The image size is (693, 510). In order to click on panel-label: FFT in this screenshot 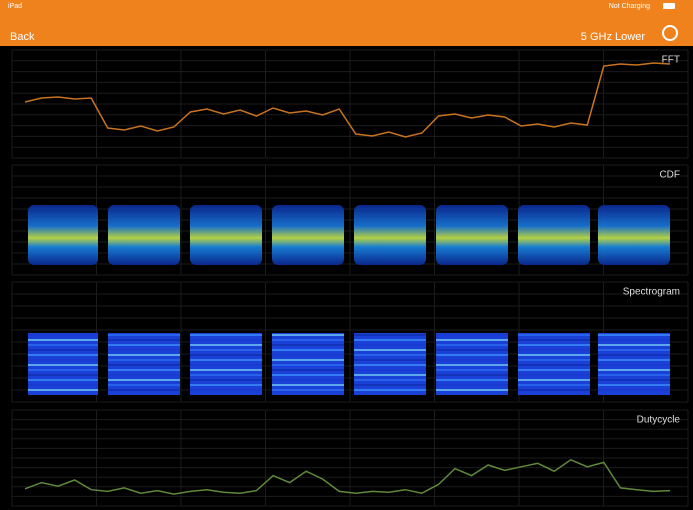, I will do `click(671, 60)`.